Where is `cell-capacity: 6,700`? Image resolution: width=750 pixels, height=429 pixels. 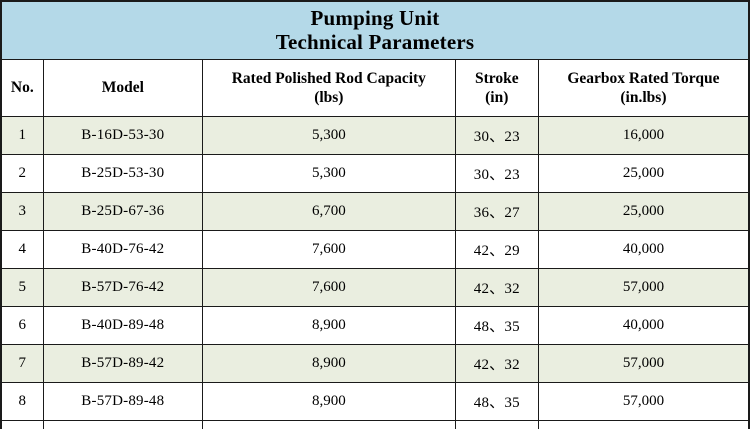
cell-capacity: 6,700 is located at coordinates (329, 212).